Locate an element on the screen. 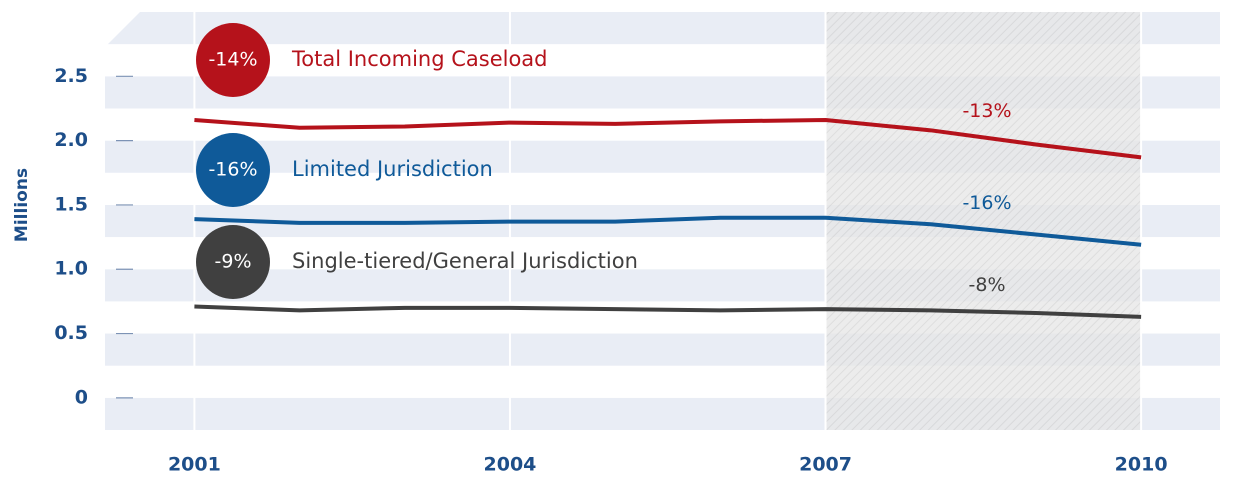 The image size is (1237, 481). x-tick-label: 2010 is located at coordinates (1141, 465).